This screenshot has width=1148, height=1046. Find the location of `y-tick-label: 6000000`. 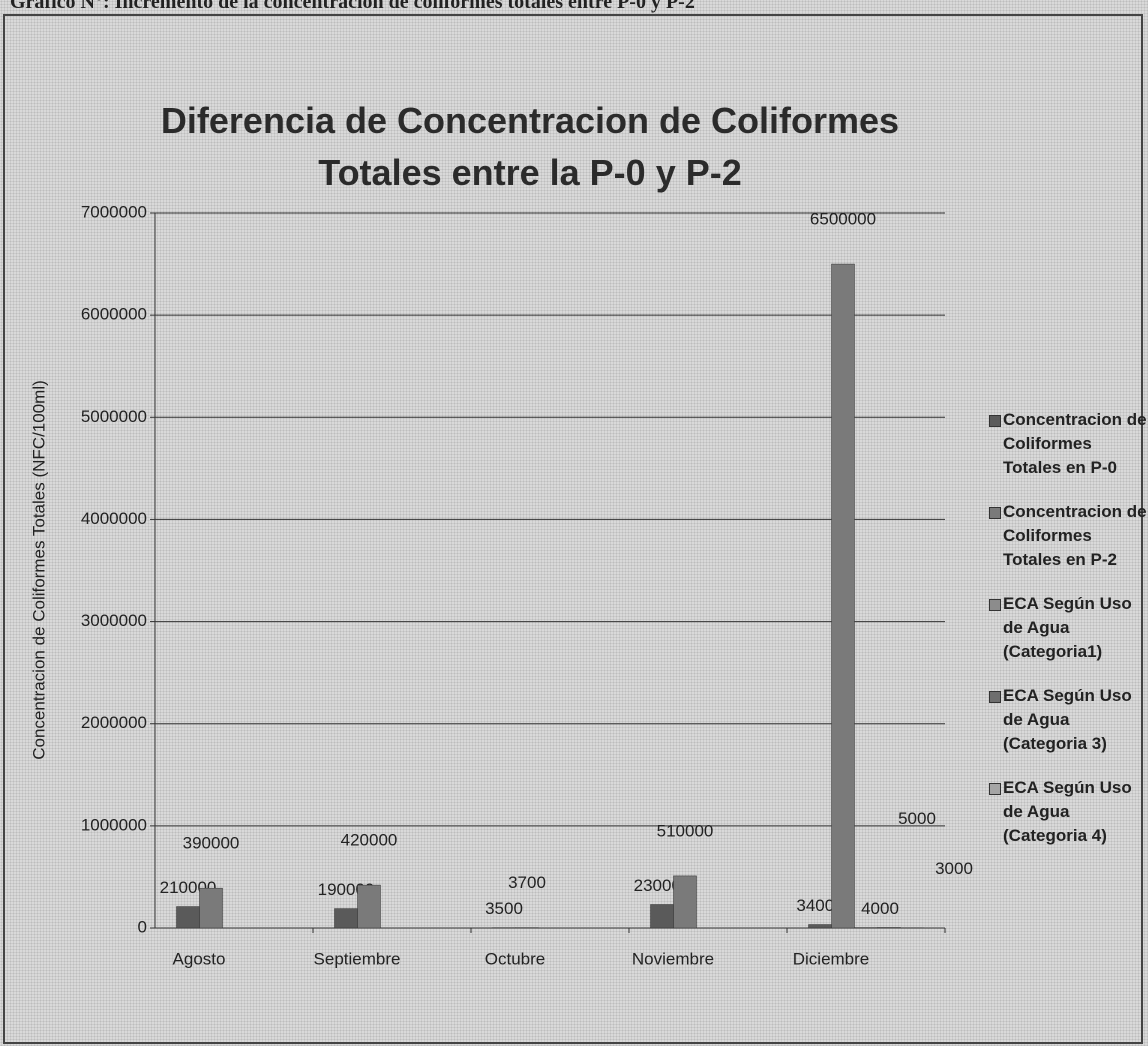

y-tick-label: 6000000 is located at coordinates (114, 314).